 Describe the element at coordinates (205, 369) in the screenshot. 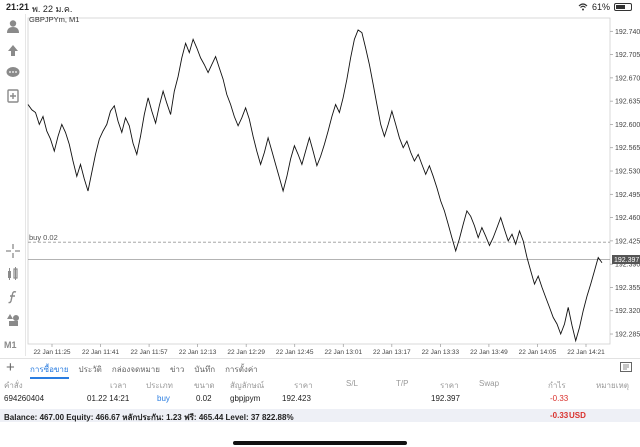

I see `tab-journal: บันทึก` at that location.